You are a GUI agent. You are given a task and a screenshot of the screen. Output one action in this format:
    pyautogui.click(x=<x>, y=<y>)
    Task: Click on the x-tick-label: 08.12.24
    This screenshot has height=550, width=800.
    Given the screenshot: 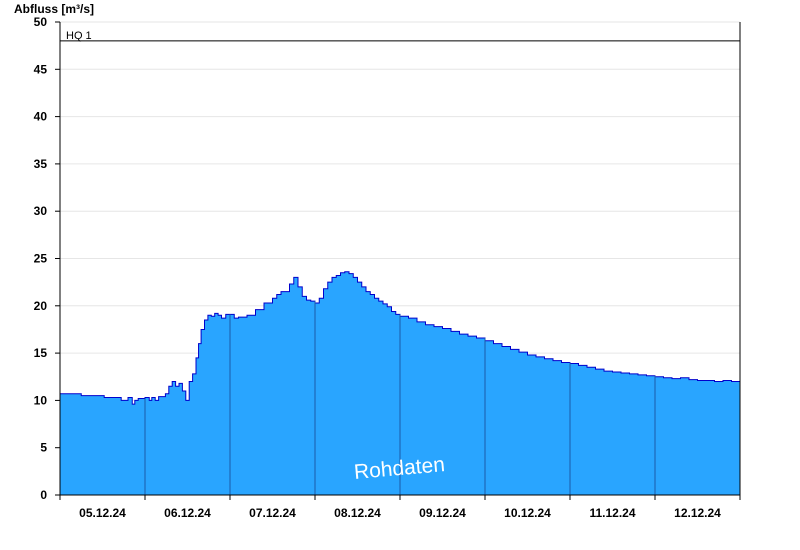 What is the action you would take?
    pyautogui.click(x=357, y=513)
    